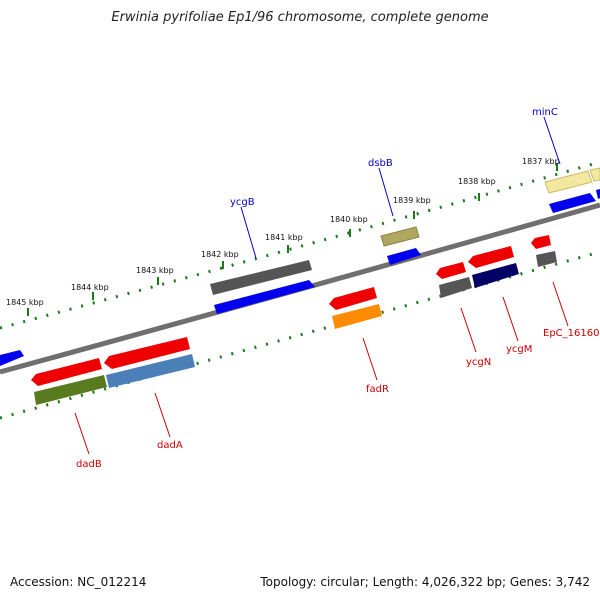  What do you see at coordinates (571, 333) in the screenshot?
I see `gene-label: EpC_16160` at bounding box center [571, 333].